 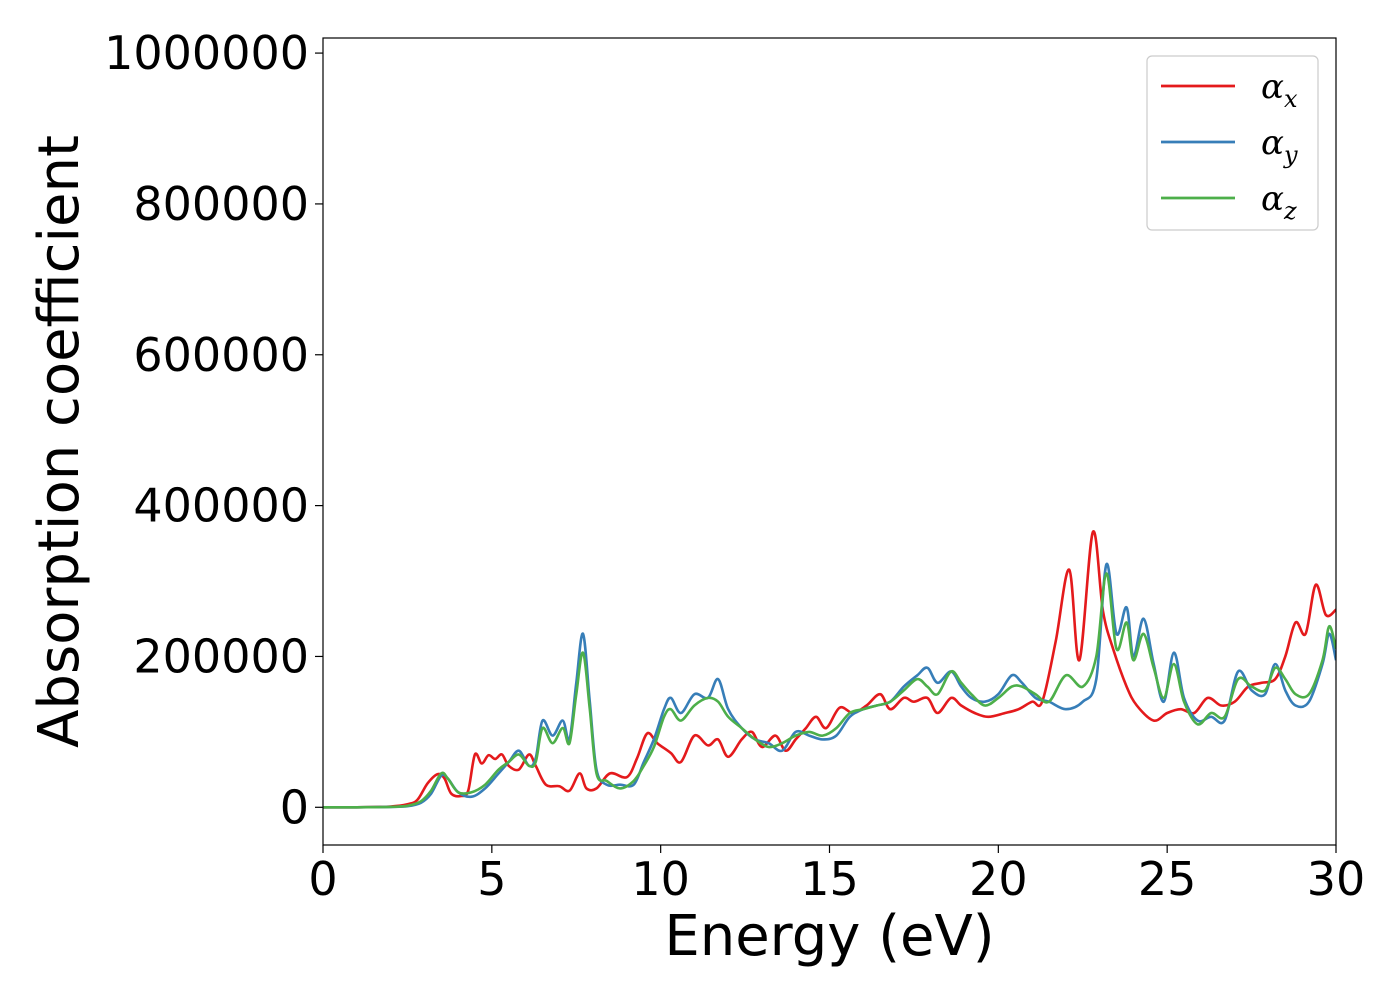 I want to click on x-tick-label: 20, so click(x=998, y=879).